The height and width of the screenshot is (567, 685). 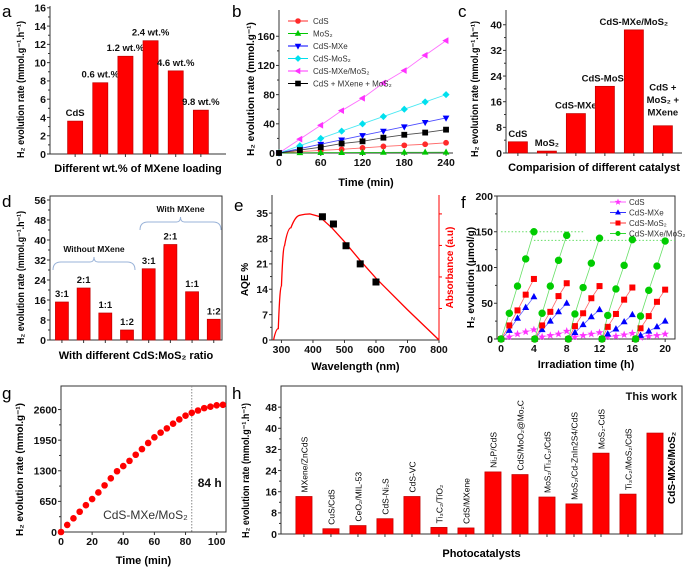 I want to click on panel-letter: c, so click(x=462, y=11).